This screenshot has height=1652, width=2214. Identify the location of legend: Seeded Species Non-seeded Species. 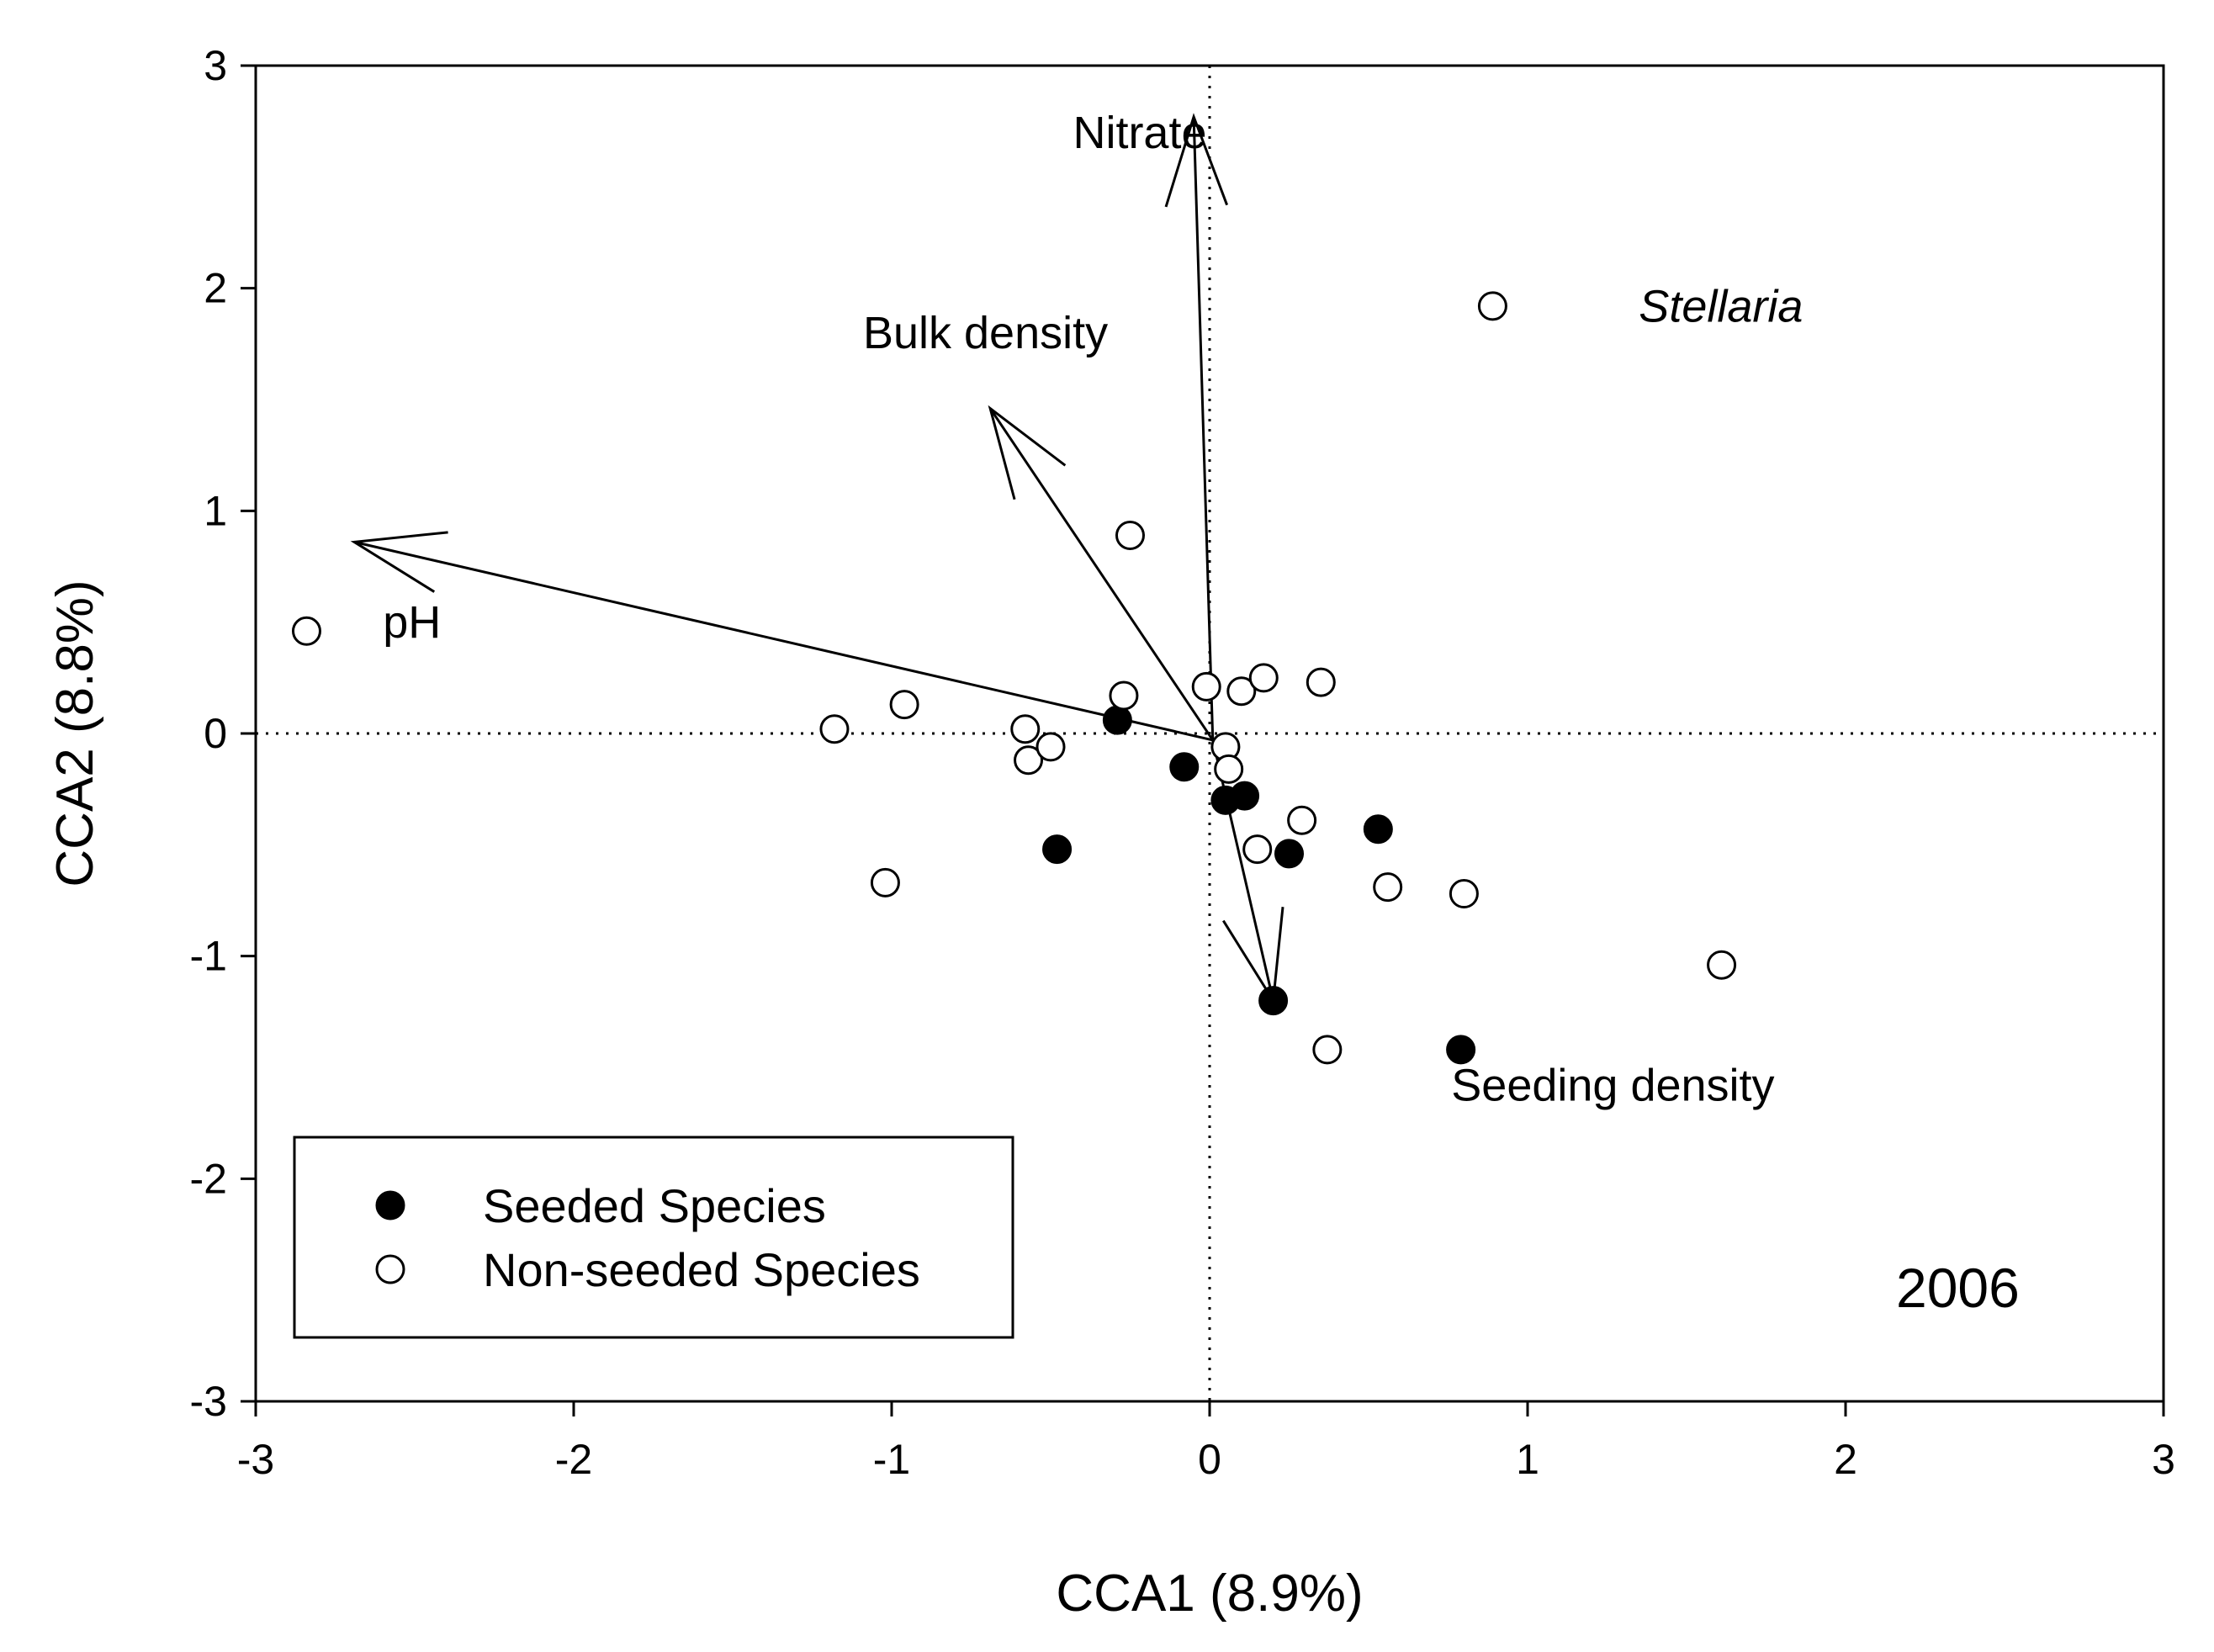
(653, 1237).